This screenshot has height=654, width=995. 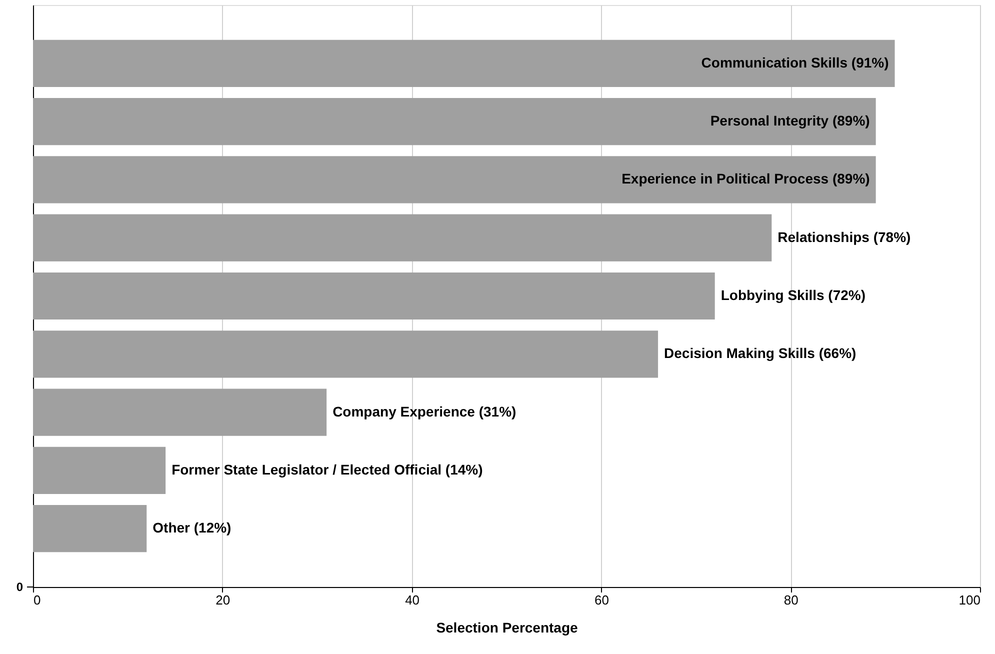 What do you see at coordinates (760, 353) in the screenshot?
I see `y-tick-label: Decision Making Skills (66%)` at bounding box center [760, 353].